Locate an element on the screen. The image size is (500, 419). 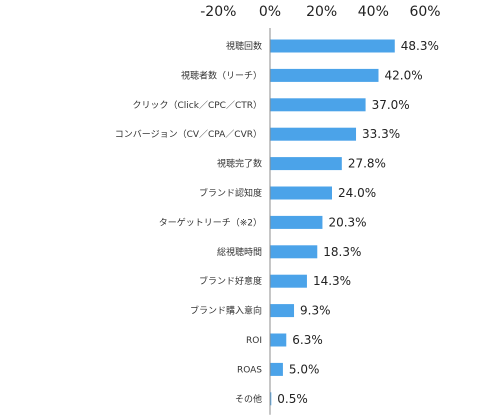
category-label: ブランド購入意向 is located at coordinates (226, 311).